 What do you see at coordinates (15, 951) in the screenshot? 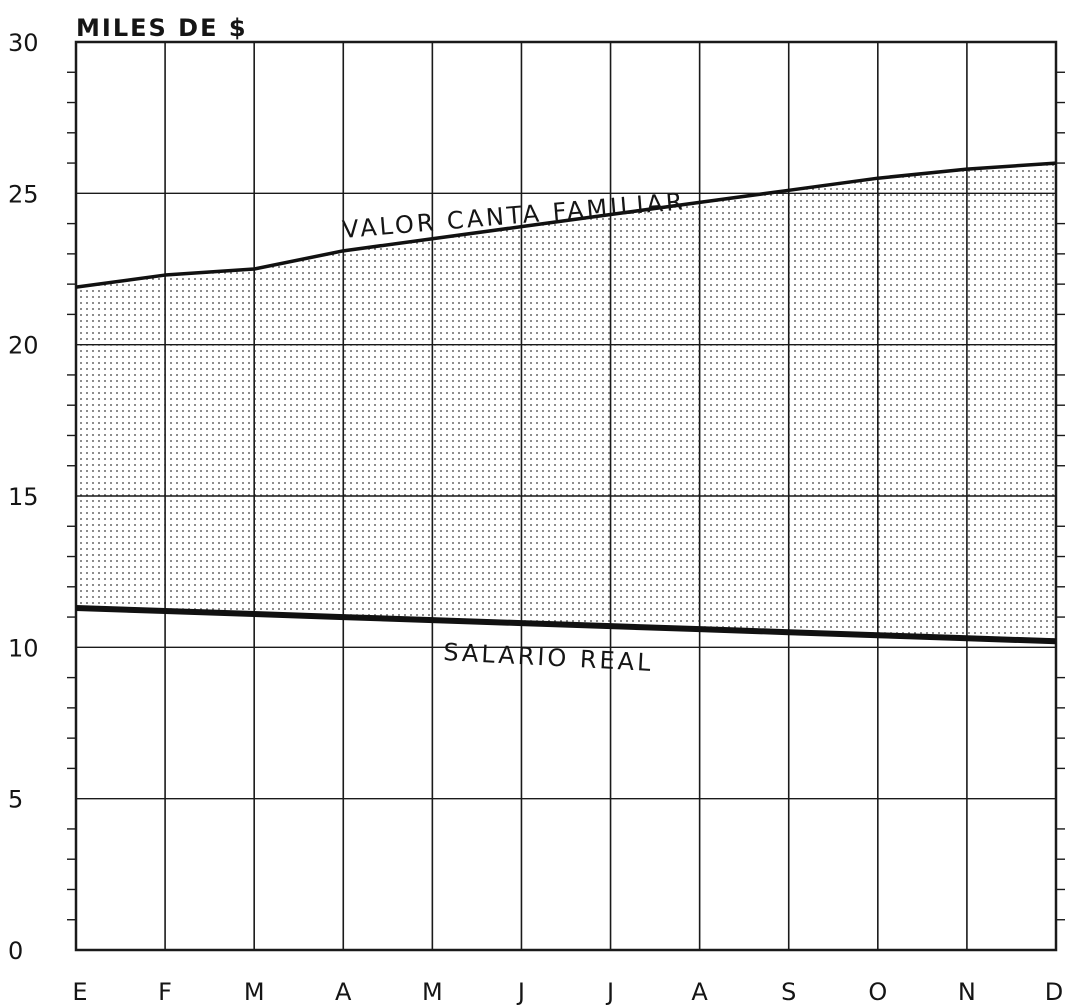
I see `y-tick-label: 0` at bounding box center [15, 951].